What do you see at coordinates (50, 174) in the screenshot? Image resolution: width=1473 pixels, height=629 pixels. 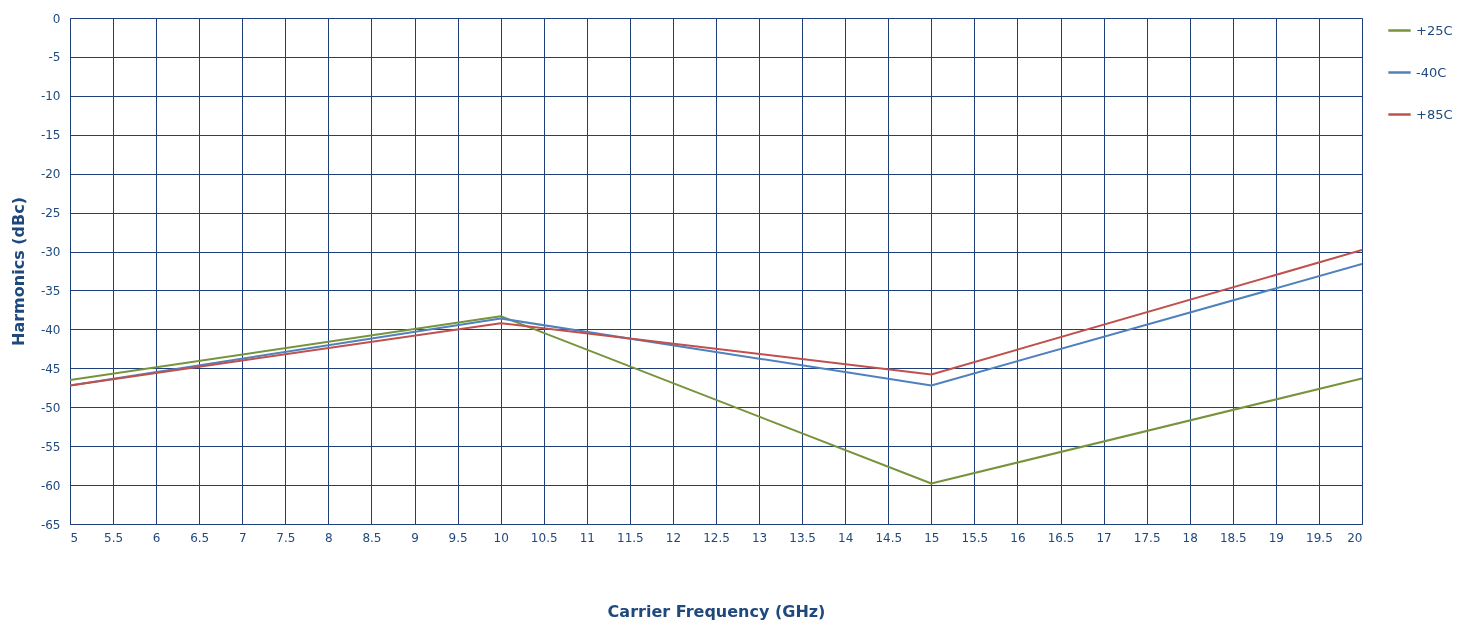 I see `y-tick-label: -20` at bounding box center [50, 174].